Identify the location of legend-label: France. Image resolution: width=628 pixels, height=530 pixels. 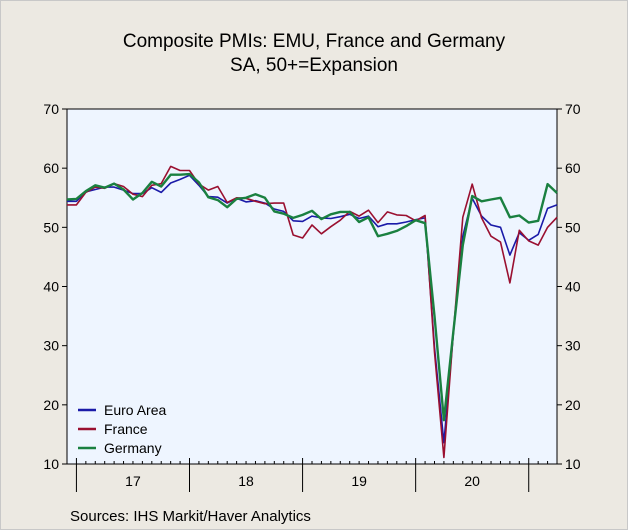
(126, 429).